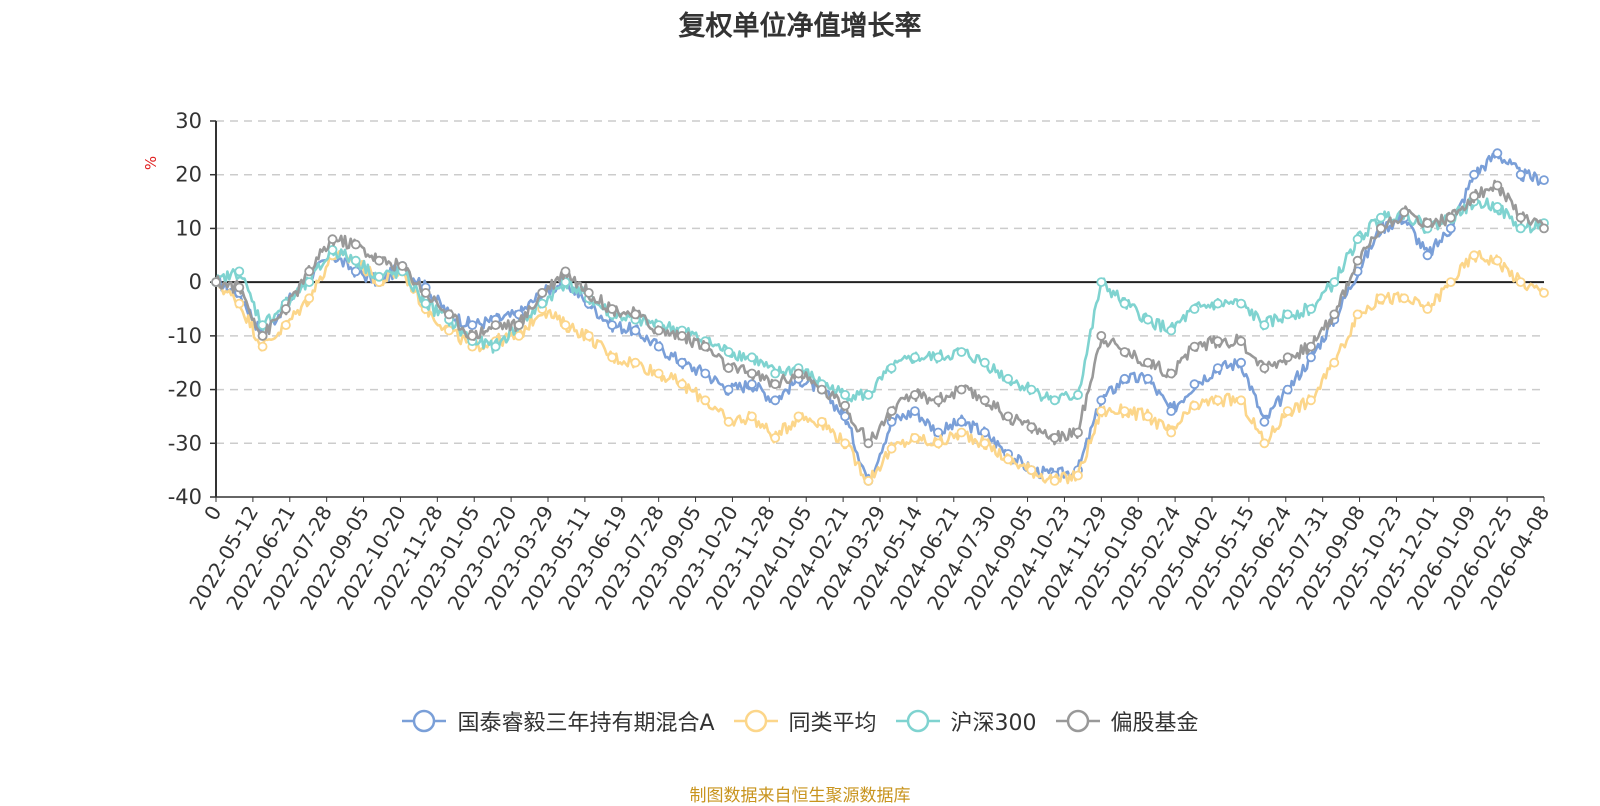 This screenshot has width=1600, height=806. What do you see at coordinates (185, 497) in the screenshot?
I see `y-tick-label: -40` at bounding box center [185, 497].